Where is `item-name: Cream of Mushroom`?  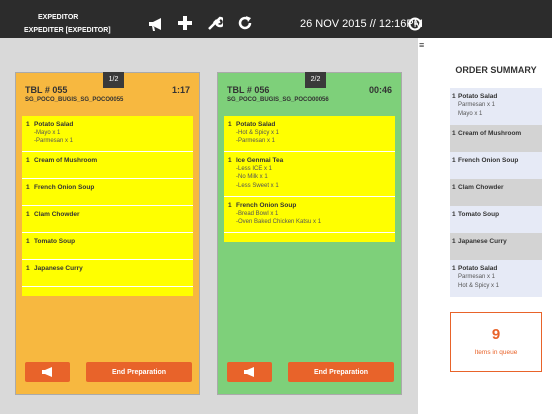
item-name: Cream of Mushroom is located at coordinates (66, 160).